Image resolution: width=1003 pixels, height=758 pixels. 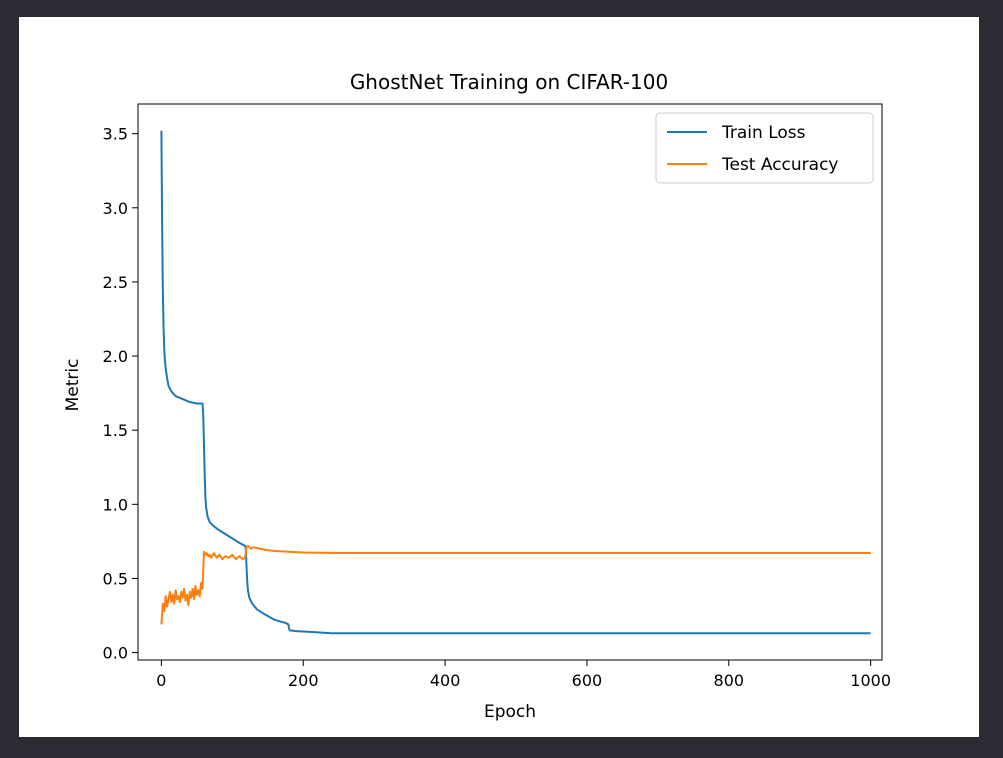 I want to click on y-tick-label: 3.5, so click(x=115, y=134).